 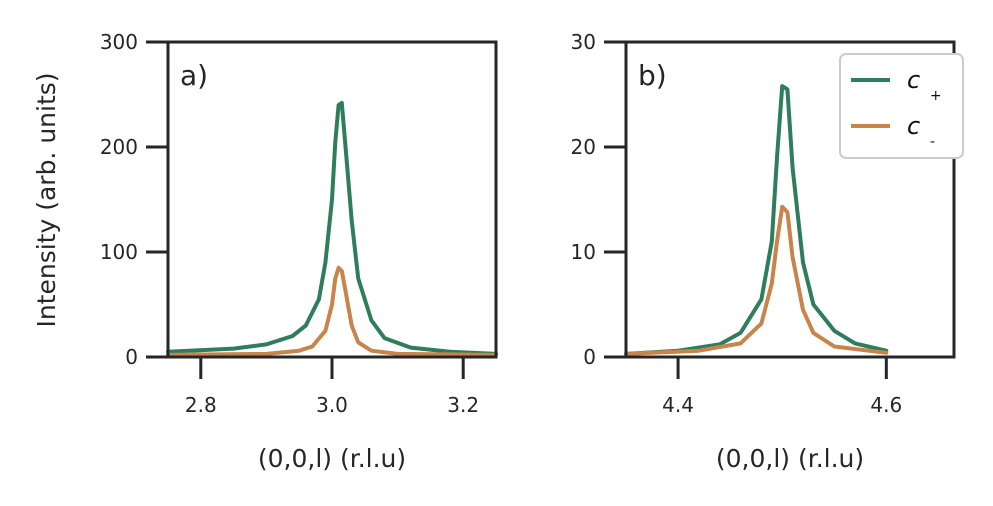 I want to click on panel-b-x-ticks: 4.4 4.6, so click(x=782, y=387).